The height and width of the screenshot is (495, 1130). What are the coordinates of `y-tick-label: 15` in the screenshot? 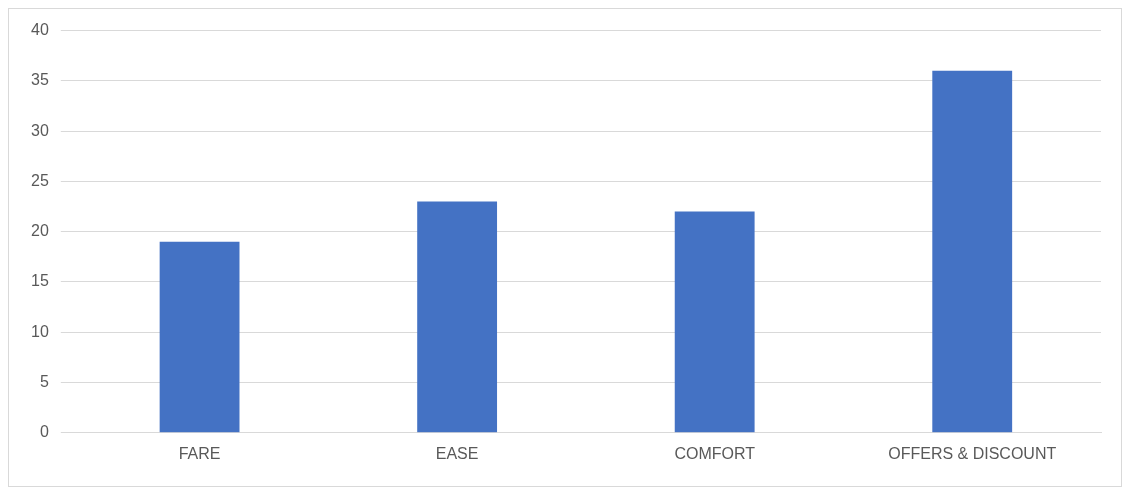 It's located at (40, 281).